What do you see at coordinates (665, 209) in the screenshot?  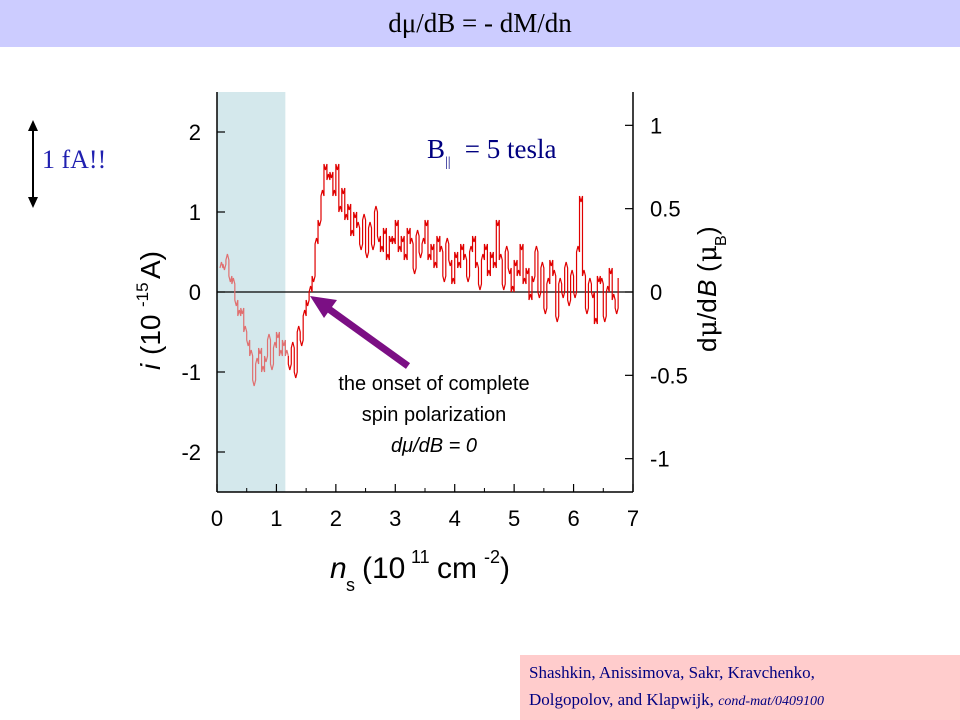 I see `y-tick-label-right: 0.5` at bounding box center [665, 209].